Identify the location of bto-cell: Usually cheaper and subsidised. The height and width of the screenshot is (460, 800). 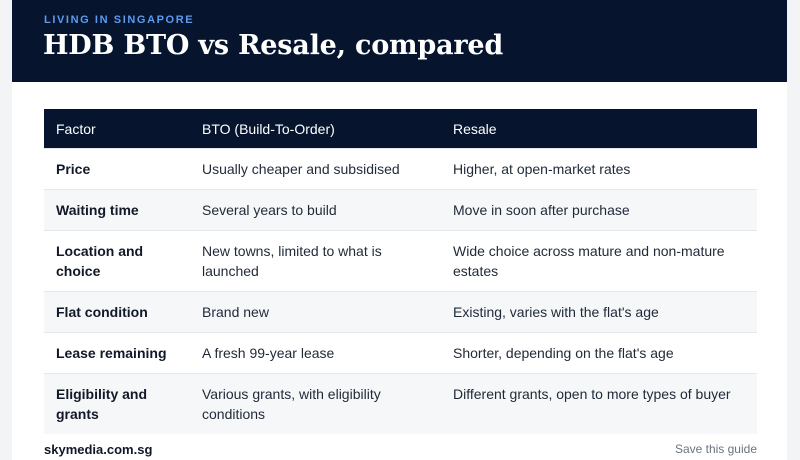
(315, 169).